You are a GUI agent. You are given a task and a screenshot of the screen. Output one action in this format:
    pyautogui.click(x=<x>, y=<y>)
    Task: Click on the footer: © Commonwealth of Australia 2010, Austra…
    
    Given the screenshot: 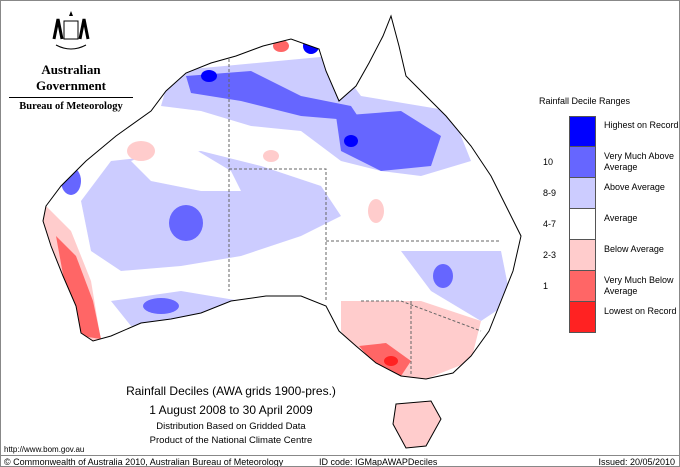 What is the action you would take?
    pyautogui.click(x=340, y=461)
    